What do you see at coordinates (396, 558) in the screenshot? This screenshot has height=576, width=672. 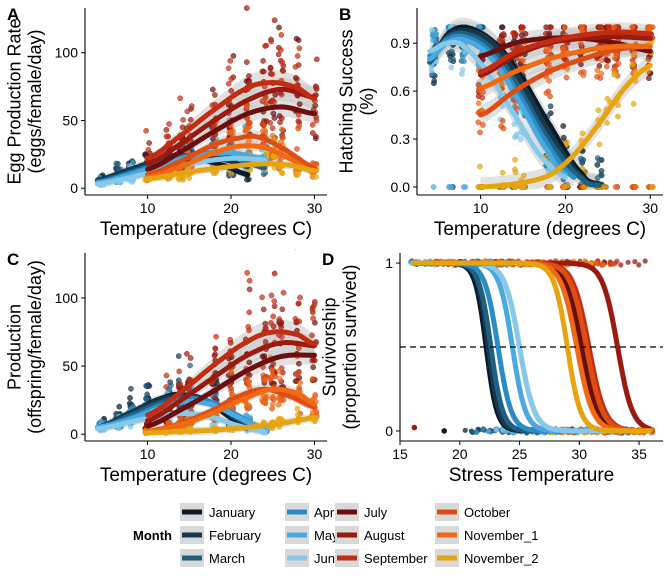 I see `legend-label: September` at bounding box center [396, 558].